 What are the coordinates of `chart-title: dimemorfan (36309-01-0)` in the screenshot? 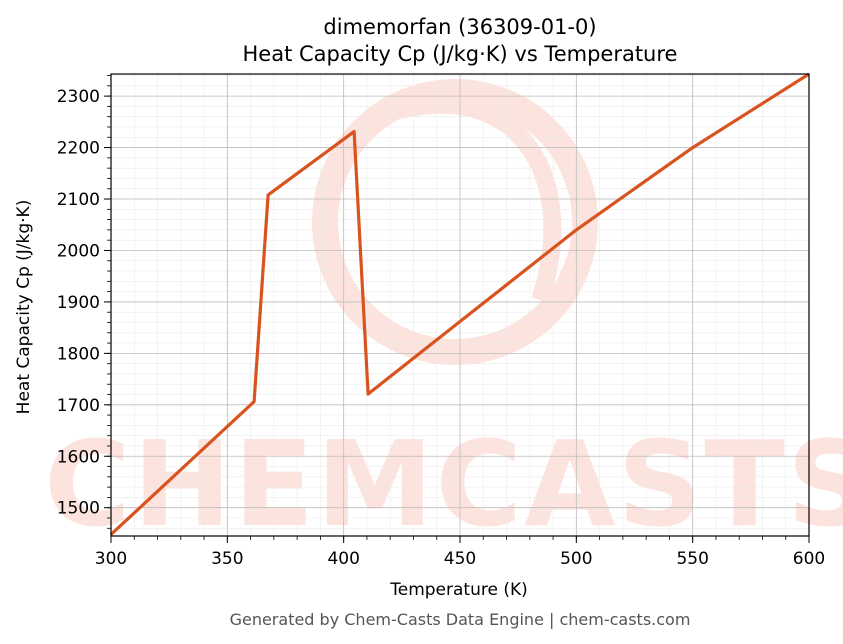 It's located at (459, 27).